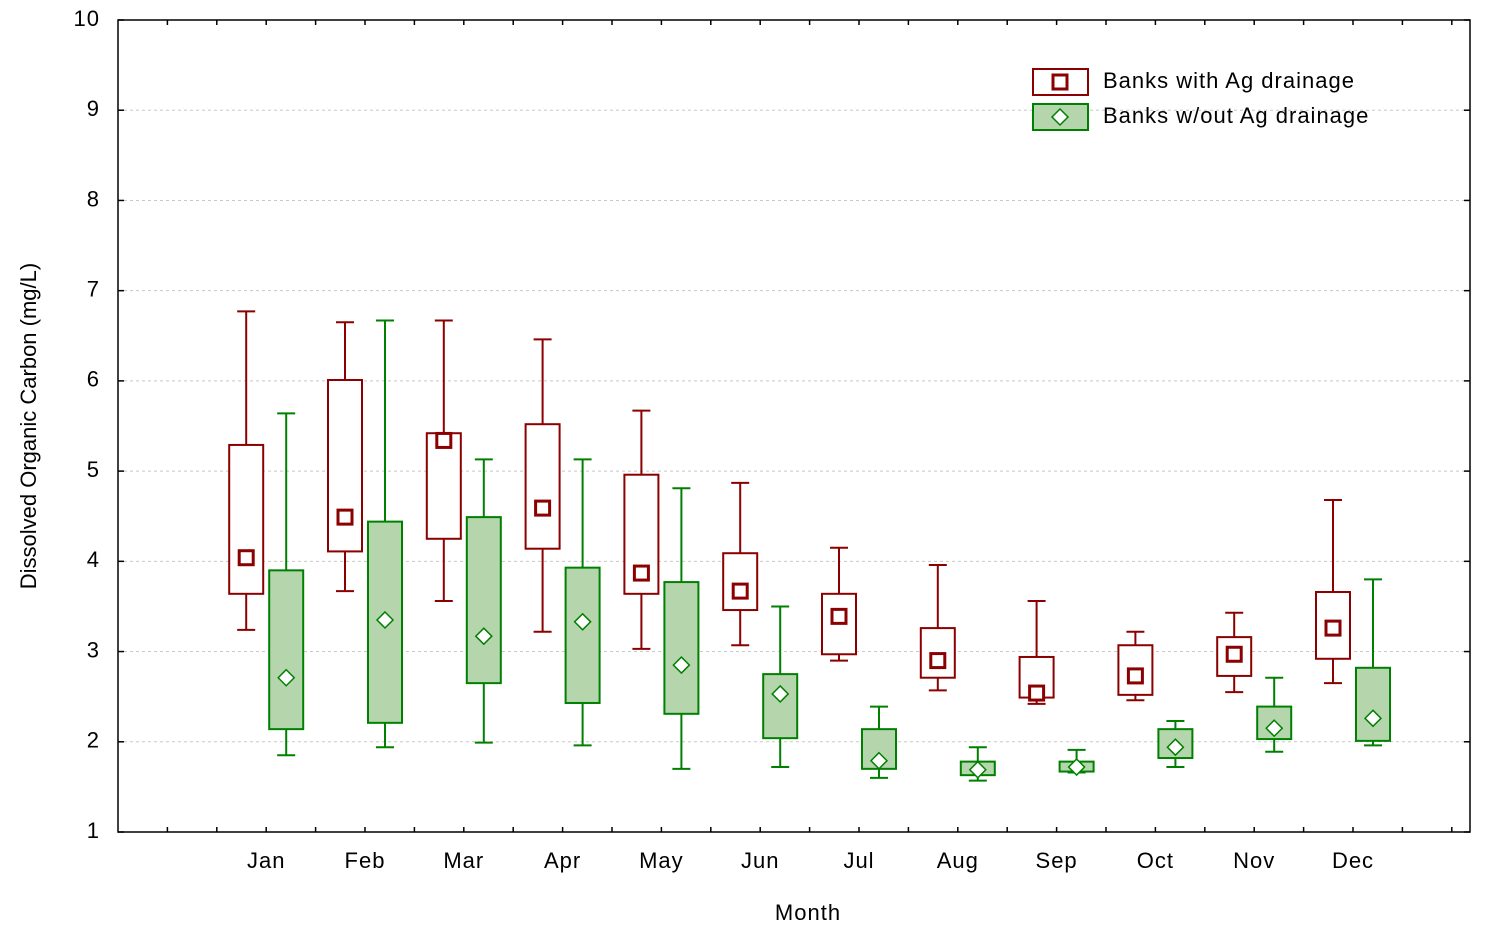 The height and width of the screenshot is (929, 1489). What do you see at coordinates (808, 912) in the screenshot?
I see `x-axis-label: Month` at bounding box center [808, 912].